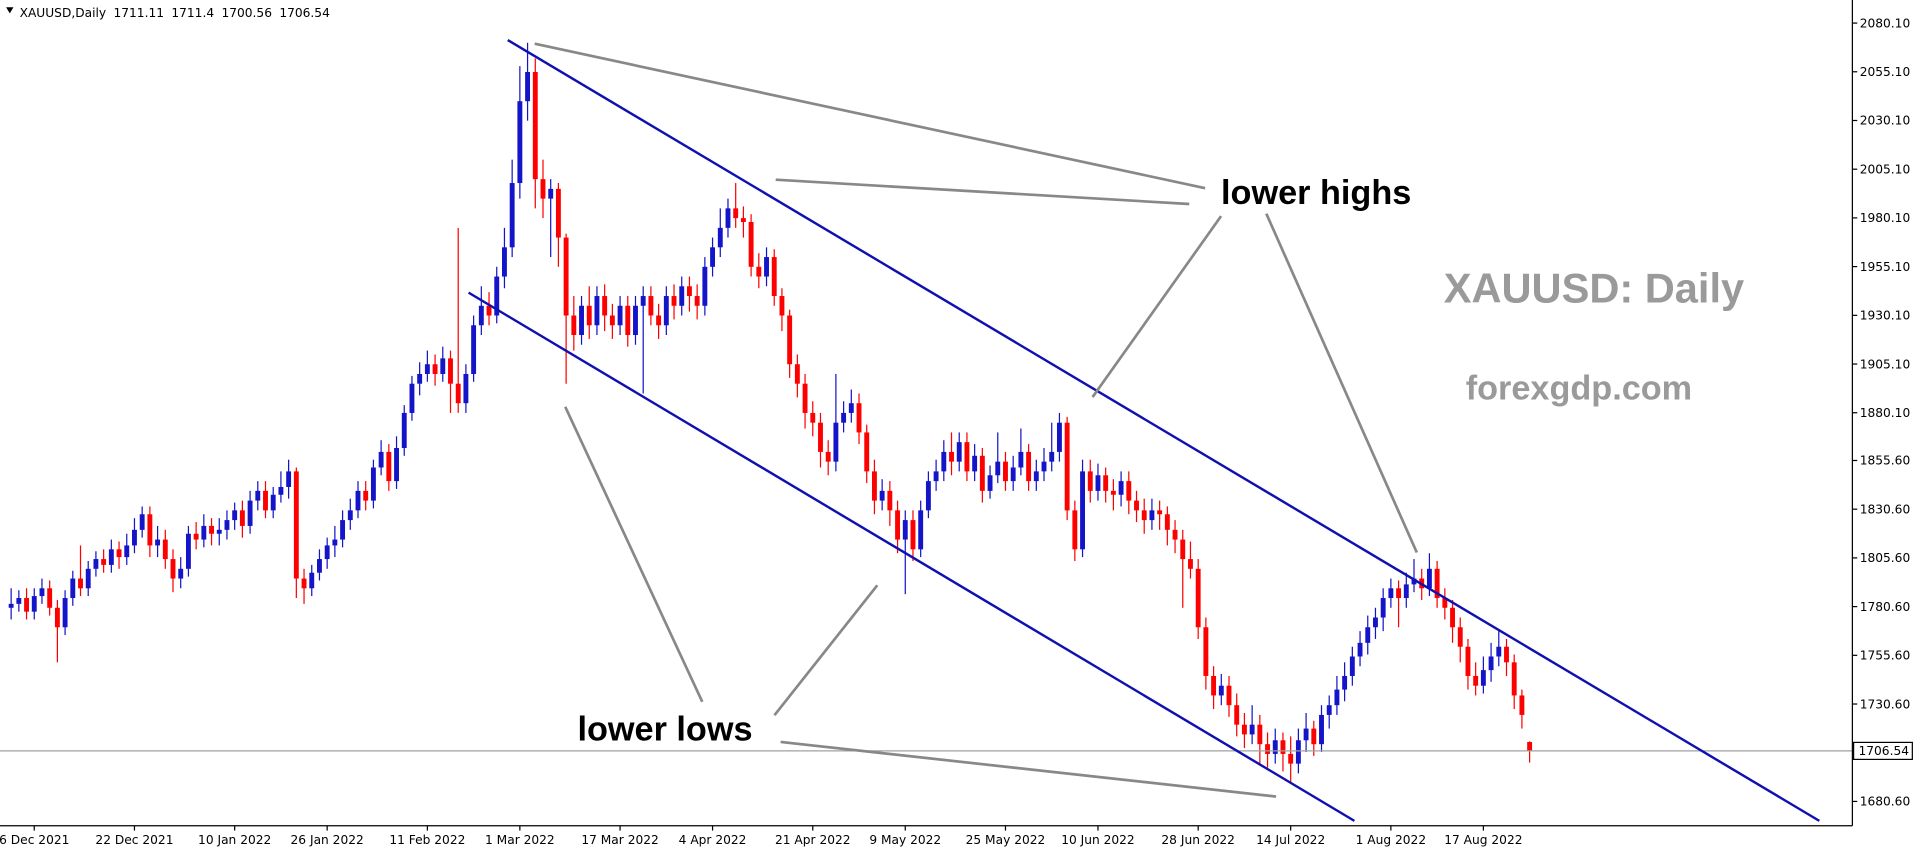  Describe the element at coordinates (1885, 364) in the screenshot. I see `y-tick-label: 1905.10` at that location.